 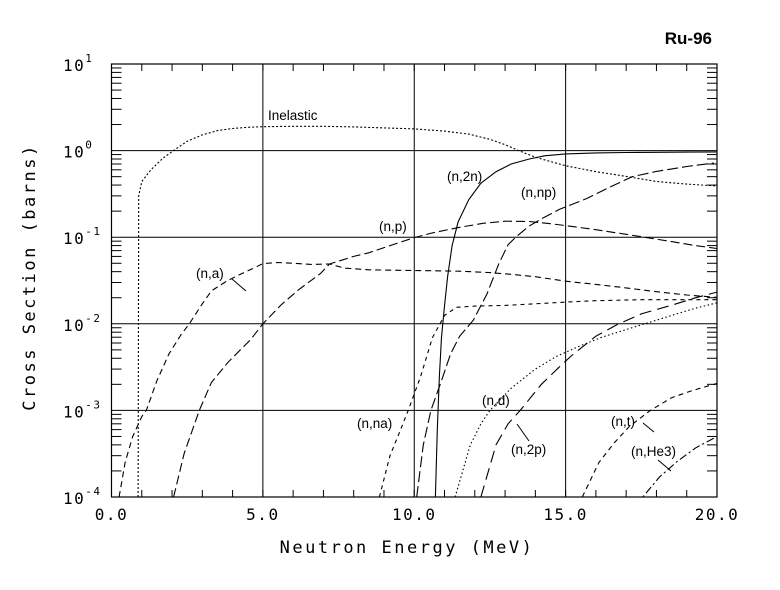 I want to click on y-tick-label-10^-3: 10-3, so click(x=82, y=409).